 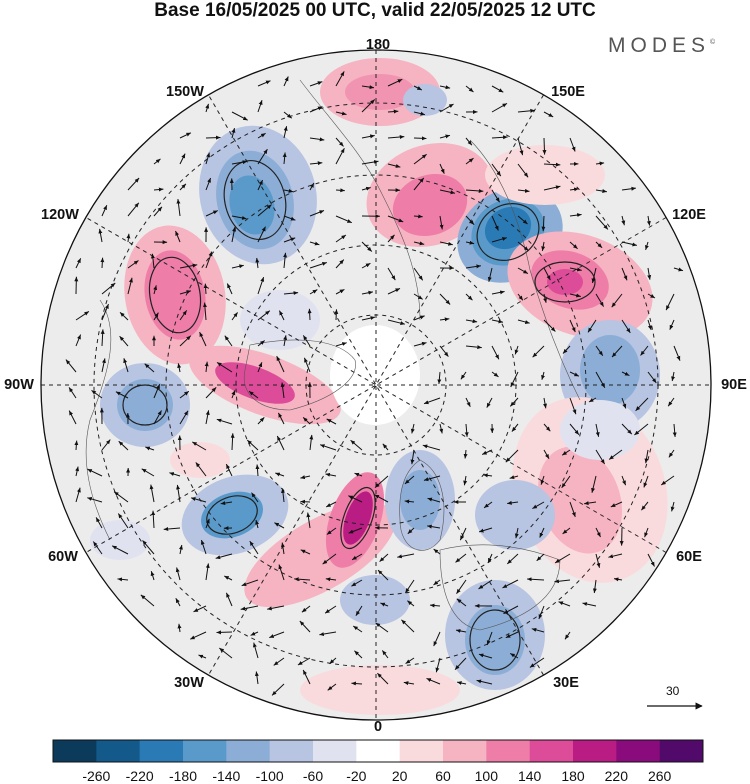 What do you see at coordinates (616, 776) in the screenshot?
I see `colorbar-tick-label: 220` at bounding box center [616, 776].